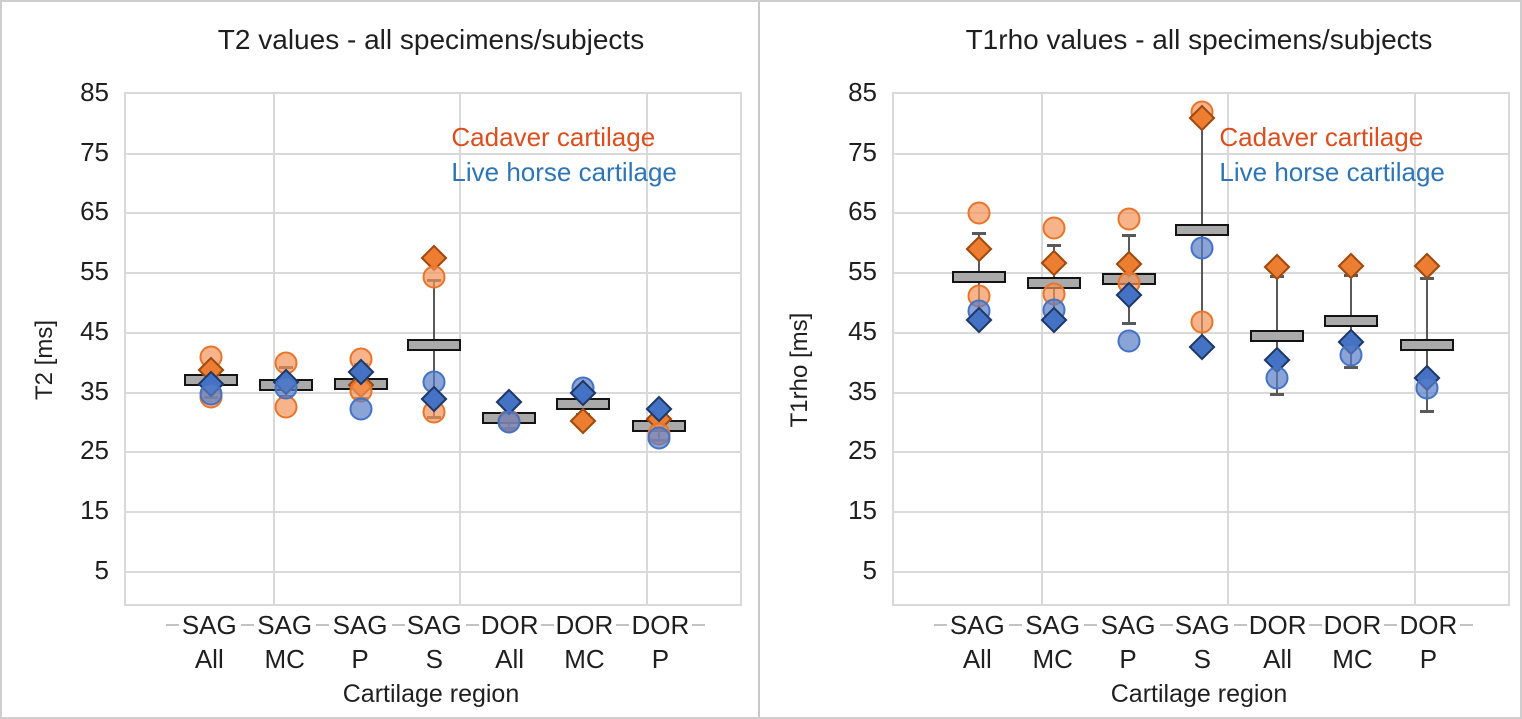  Describe the element at coordinates (1199, 694) in the screenshot. I see `x-axis-title-t1rho: Cartilage region` at that location.